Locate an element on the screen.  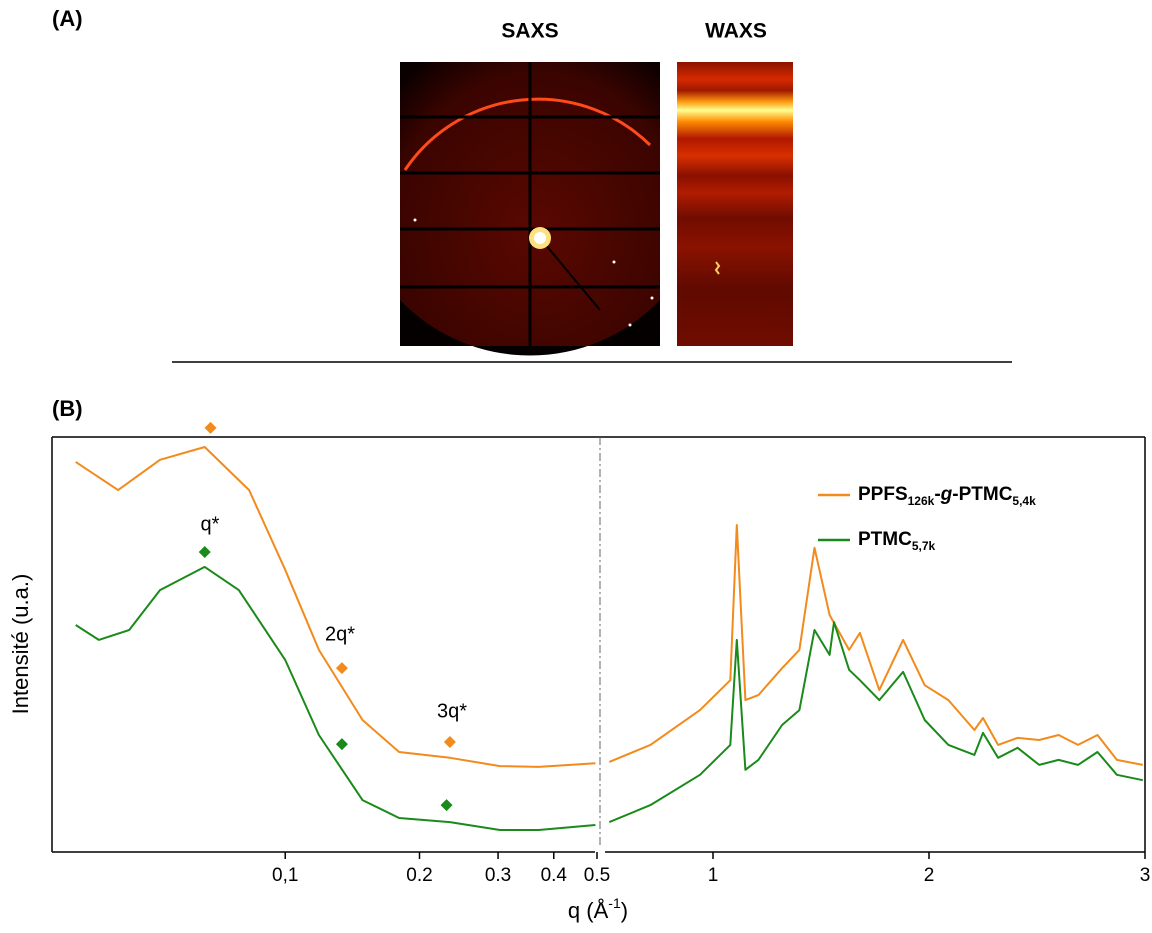
legend-label-part: 5,4k is located at coordinates (1024, 501).